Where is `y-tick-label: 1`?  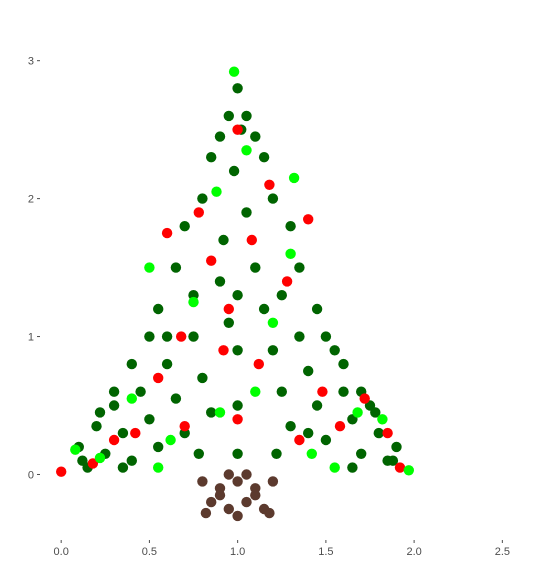
y-tick-label: 1 is located at coordinates (31, 338).